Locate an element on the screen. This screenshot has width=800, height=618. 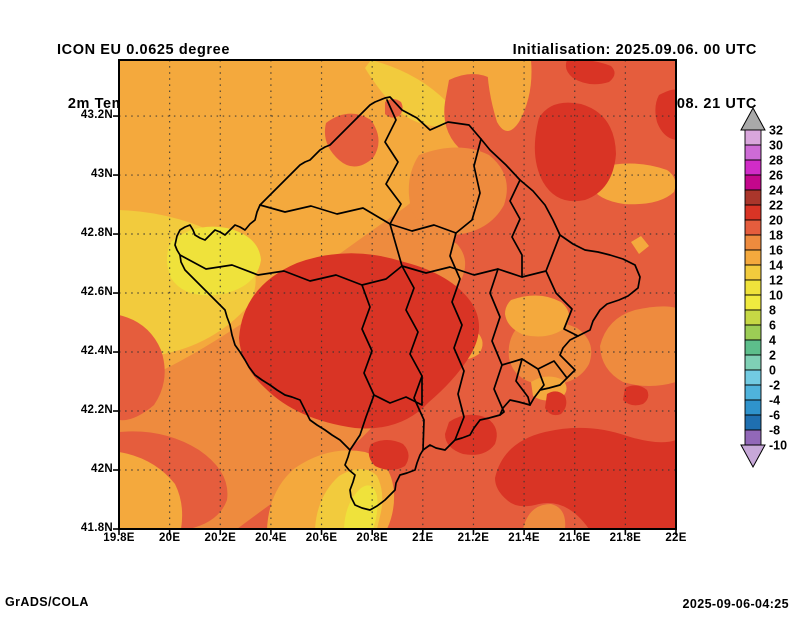
colorbar-segment--4C is located at coordinates (753, 392).